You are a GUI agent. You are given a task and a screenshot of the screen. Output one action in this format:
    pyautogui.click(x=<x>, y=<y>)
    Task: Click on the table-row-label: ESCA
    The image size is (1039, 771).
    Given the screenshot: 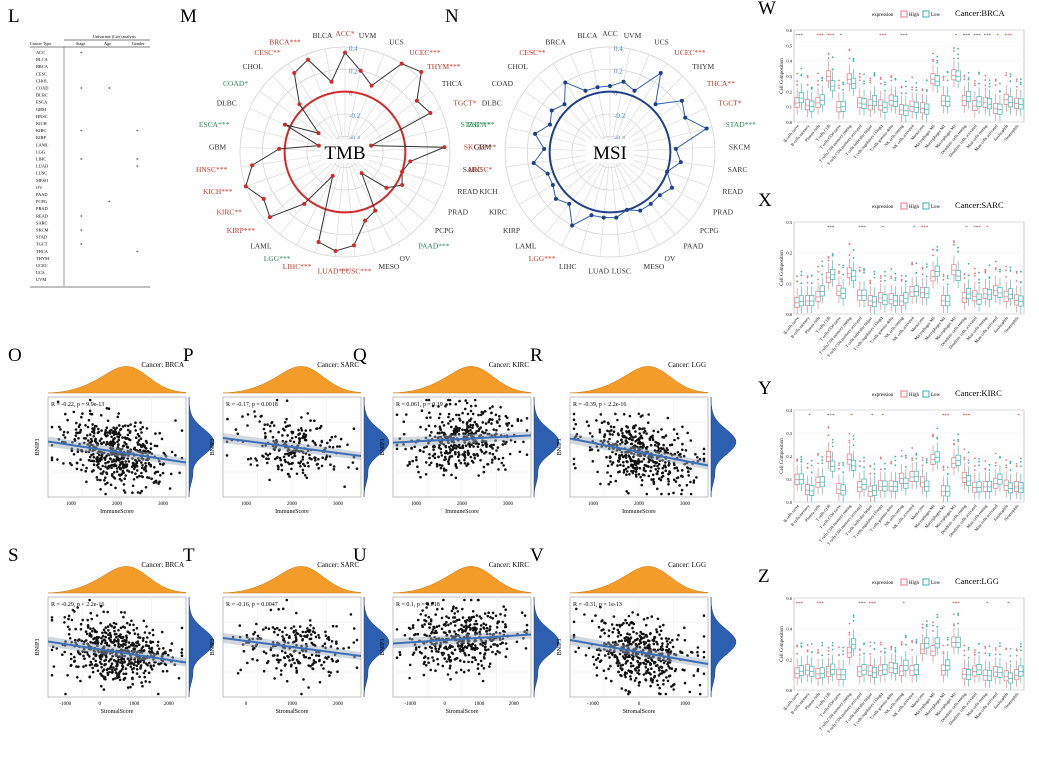 What is the action you would take?
    pyautogui.click(x=42, y=102)
    